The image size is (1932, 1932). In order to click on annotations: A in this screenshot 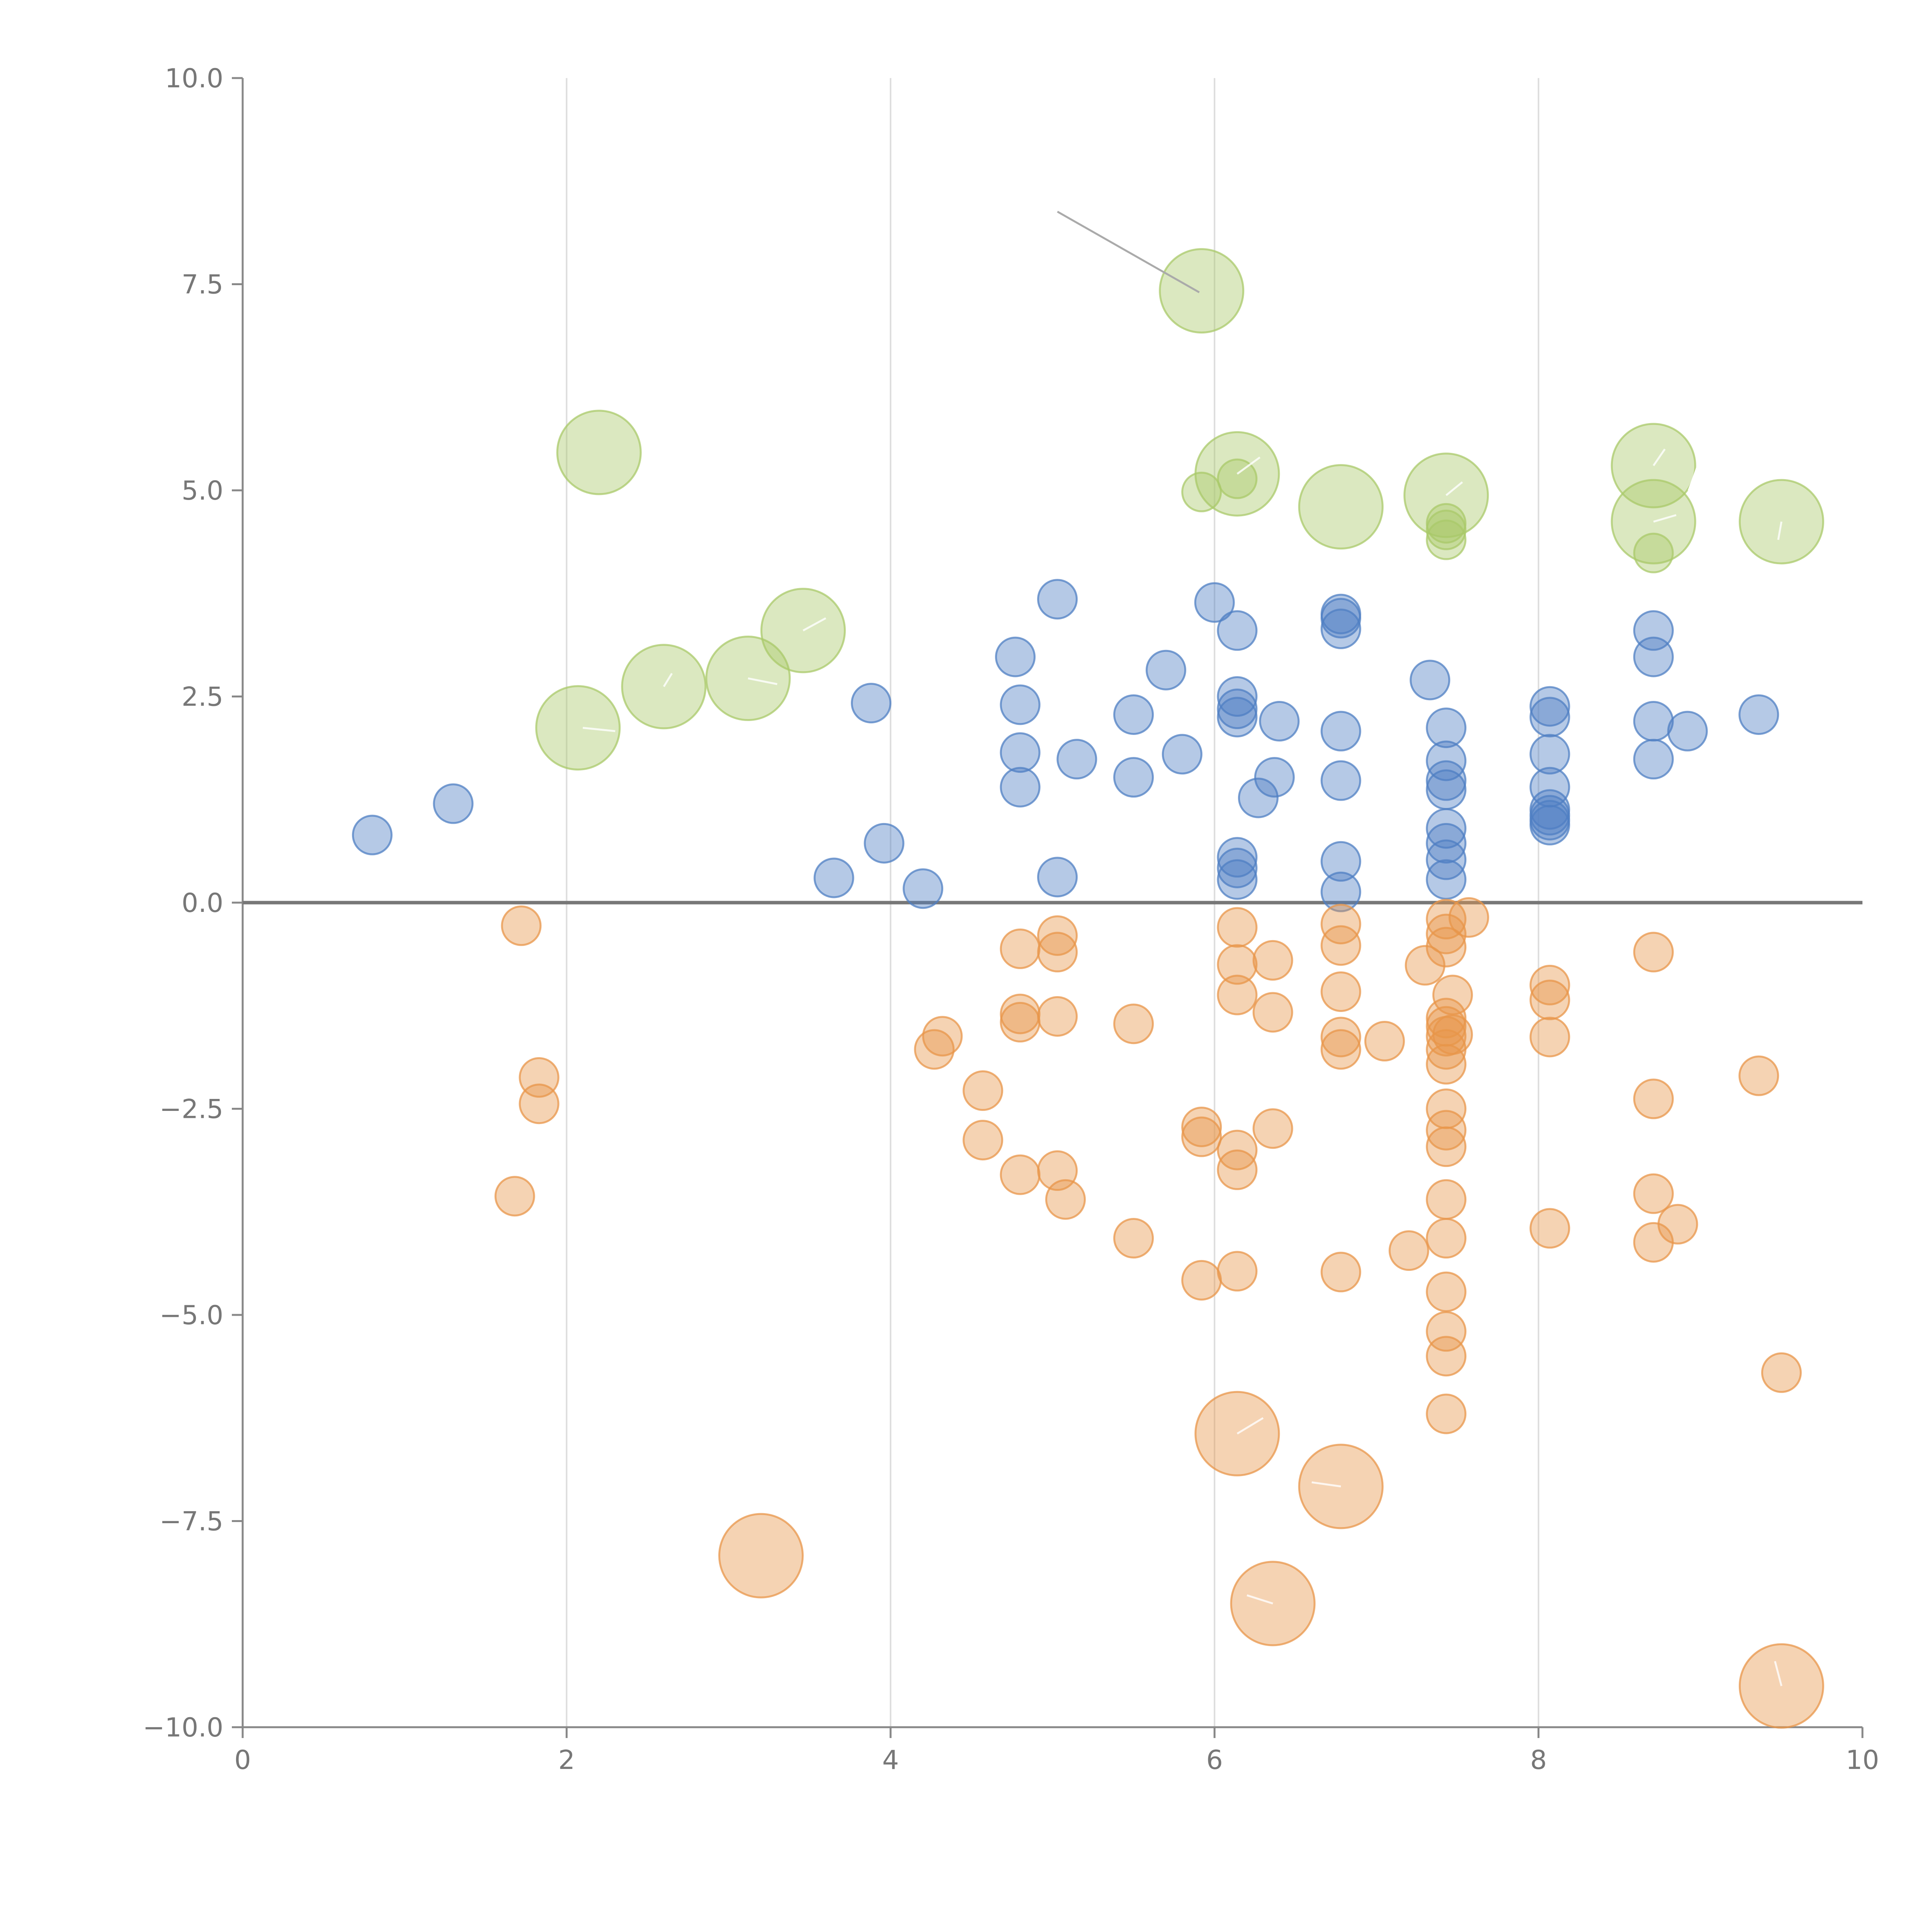, I will do `click(1705, 475)`.